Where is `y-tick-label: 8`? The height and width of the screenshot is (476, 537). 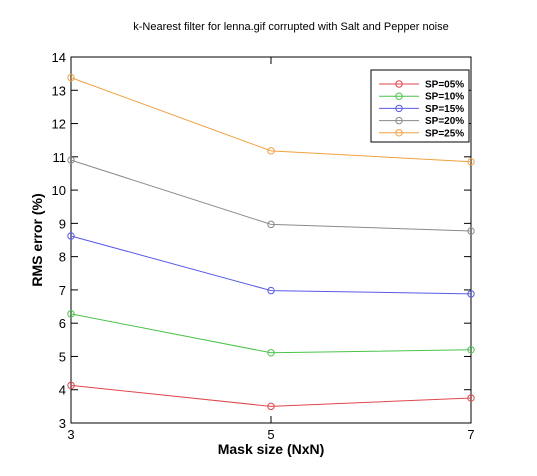
y-tick-label: 8 is located at coordinates (62, 257).